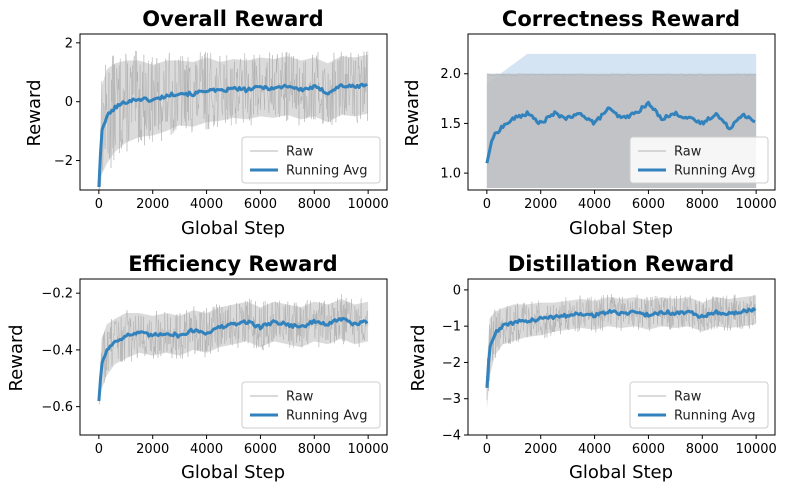 This screenshot has height=492, width=792. I want to click on y-tick-label: −0.6, so click(57, 407).